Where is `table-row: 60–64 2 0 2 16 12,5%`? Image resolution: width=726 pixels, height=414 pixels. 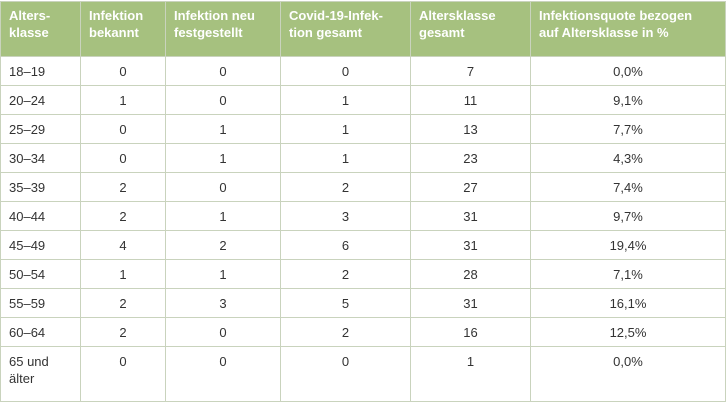
table-row: 60–64 2 0 2 16 12,5% is located at coordinates (363, 332).